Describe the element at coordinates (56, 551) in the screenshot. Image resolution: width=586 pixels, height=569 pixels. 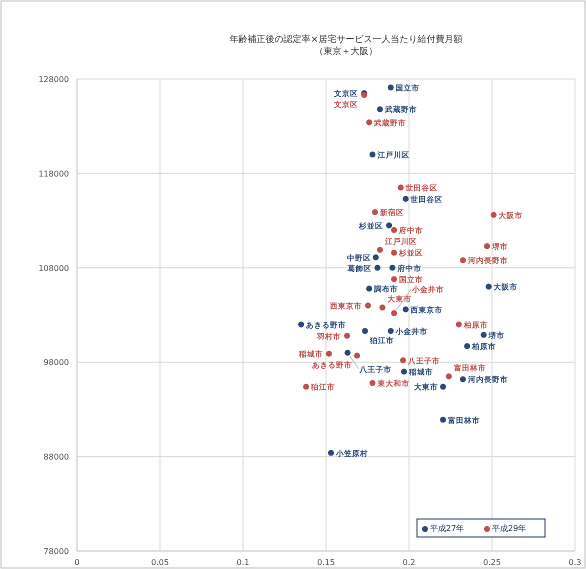
I see `y-tick-label: 78000` at that location.